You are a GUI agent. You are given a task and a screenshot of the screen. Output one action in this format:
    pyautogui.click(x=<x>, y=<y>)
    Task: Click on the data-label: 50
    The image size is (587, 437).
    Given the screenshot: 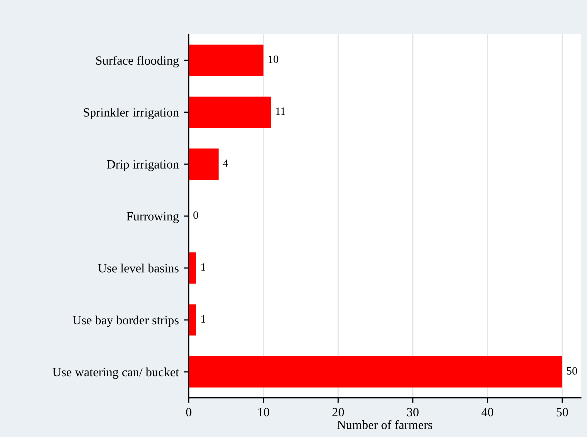 What is the action you would take?
    pyautogui.click(x=572, y=371)
    